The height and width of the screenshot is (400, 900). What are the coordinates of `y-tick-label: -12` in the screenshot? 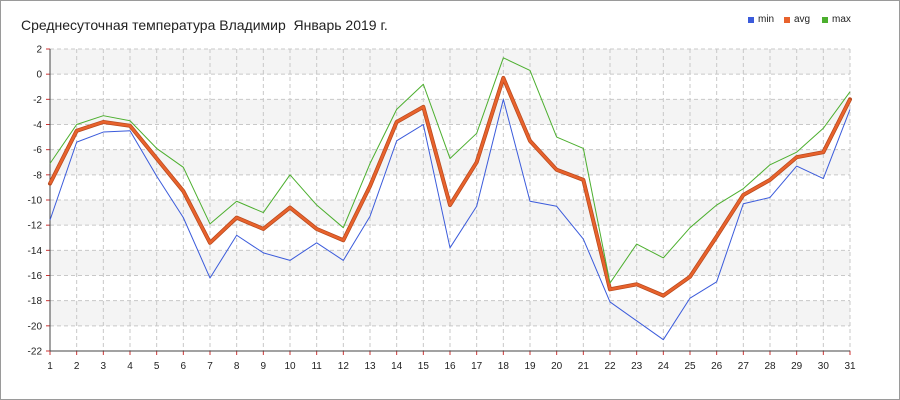 It's located at (35, 226).